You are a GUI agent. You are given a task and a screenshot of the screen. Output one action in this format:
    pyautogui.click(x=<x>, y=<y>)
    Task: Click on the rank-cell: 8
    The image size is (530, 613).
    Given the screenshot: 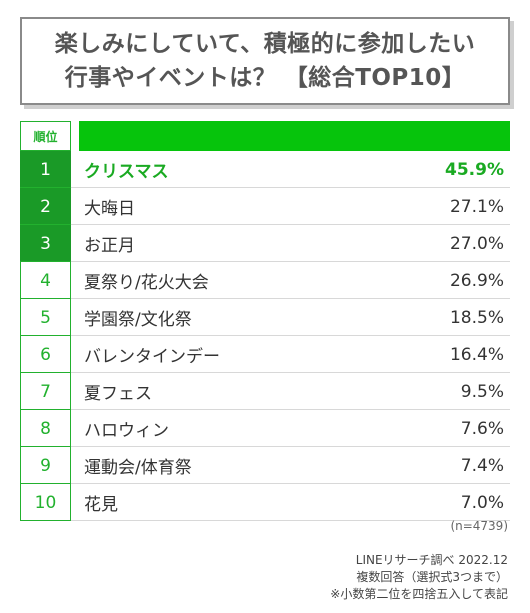 What is the action you would take?
    pyautogui.click(x=45, y=428)
    